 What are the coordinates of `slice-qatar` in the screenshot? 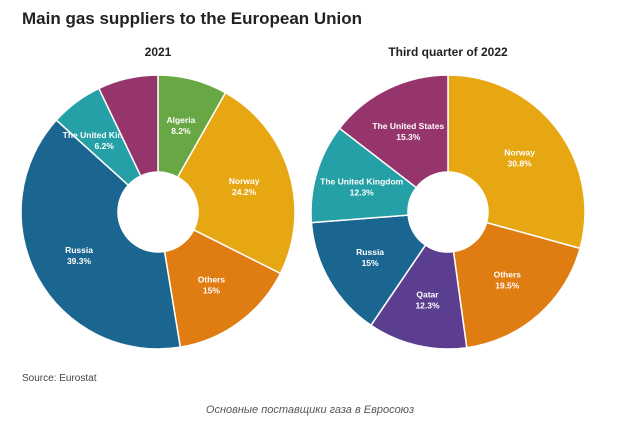 It's located at (418, 297).